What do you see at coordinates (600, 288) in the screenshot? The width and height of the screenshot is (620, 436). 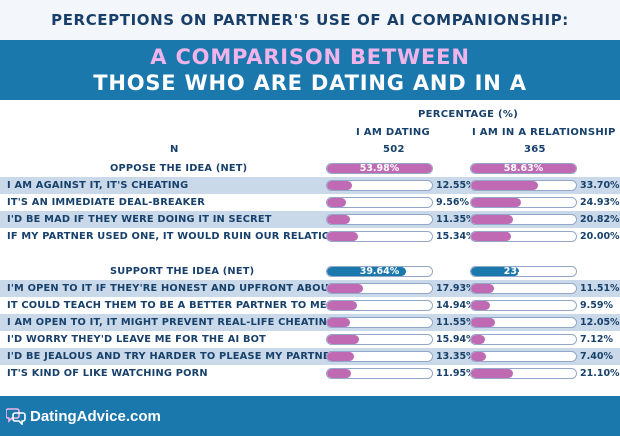 I see `data-label: 11.51%` at bounding box center [600, 288].